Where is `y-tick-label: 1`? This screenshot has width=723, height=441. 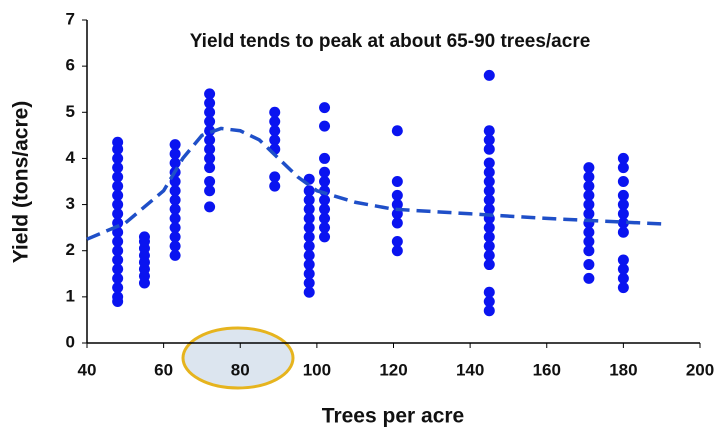 y-tick-label: 1 is located at coordinates (70, 295).